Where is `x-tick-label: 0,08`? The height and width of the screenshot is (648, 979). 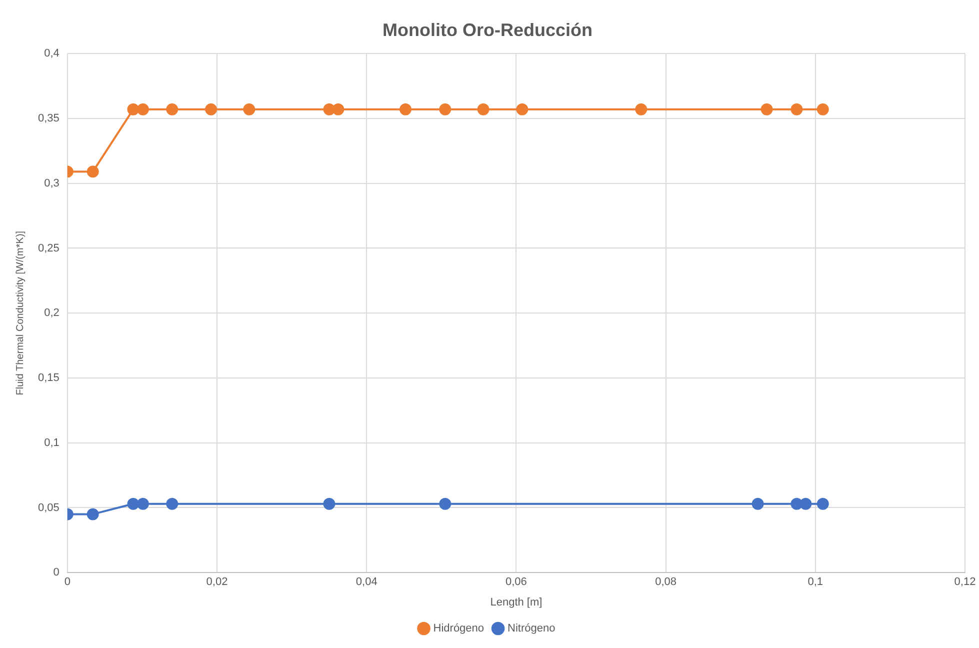
x-tick-label: 0,08 is located at coordinates (666, 582).